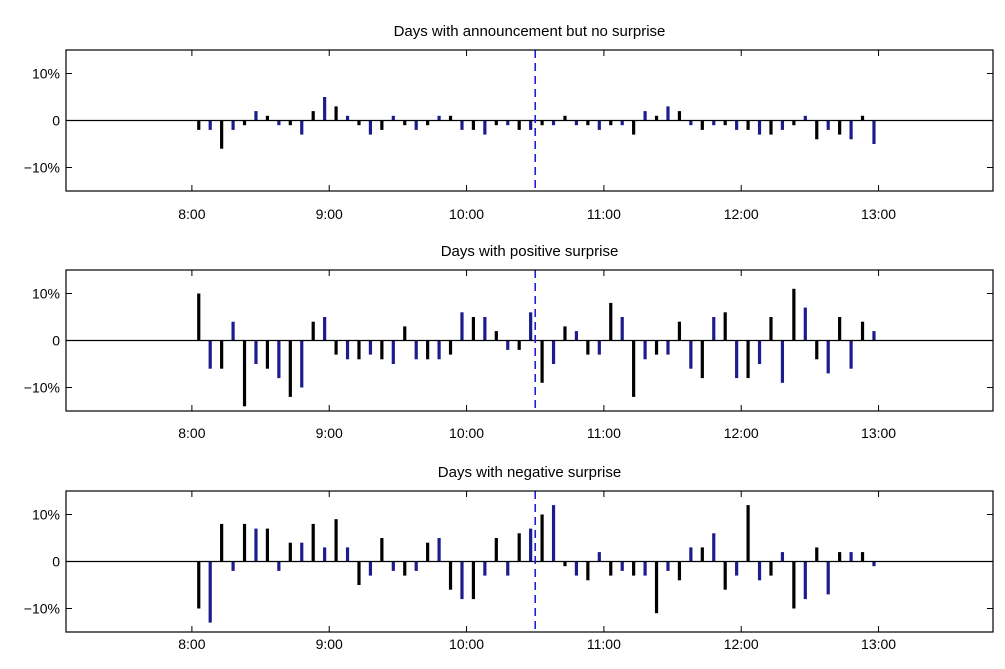 The width and height of the screenshot is (1005, 669). Describe the element at coordinates (56, 121) in the screenshot. I see `y-tick-label: 0` at that location.